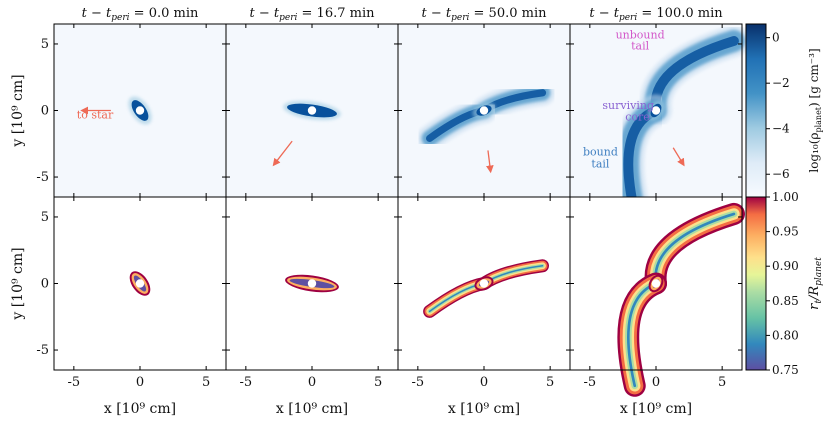 This screenshot has width=831, height=423. Describe the element at coordinates (781, 129) in the screenshot. I see `colorbar-tick-label: −4` at that location.